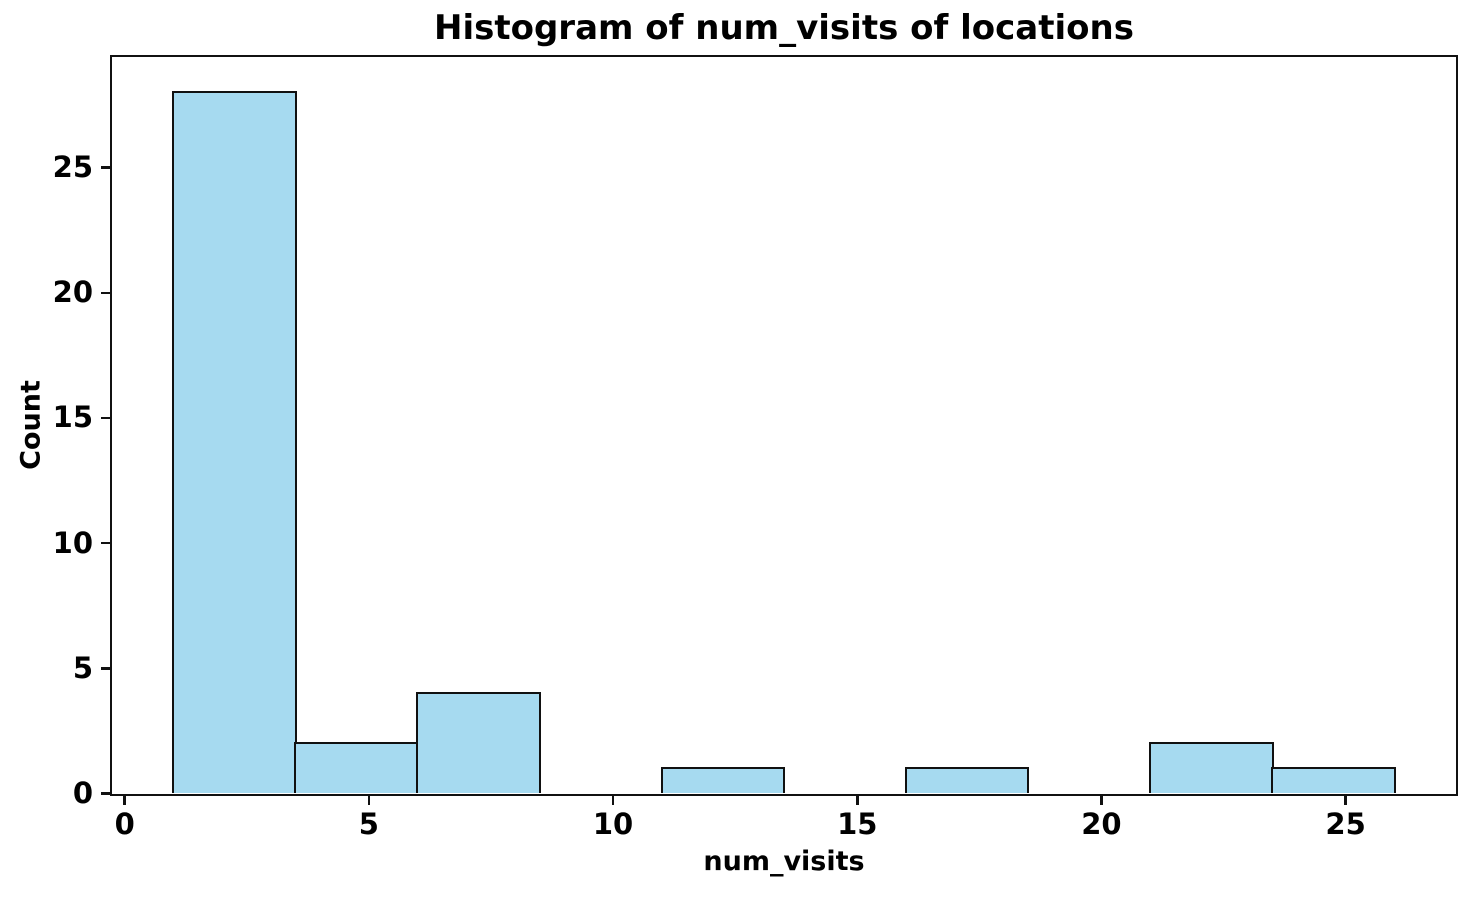 This screenshot has width=1470, height=898. Describe the element at coordinates (72, 292) in the screenshot. I see `y-tick-label: 20` at that location.